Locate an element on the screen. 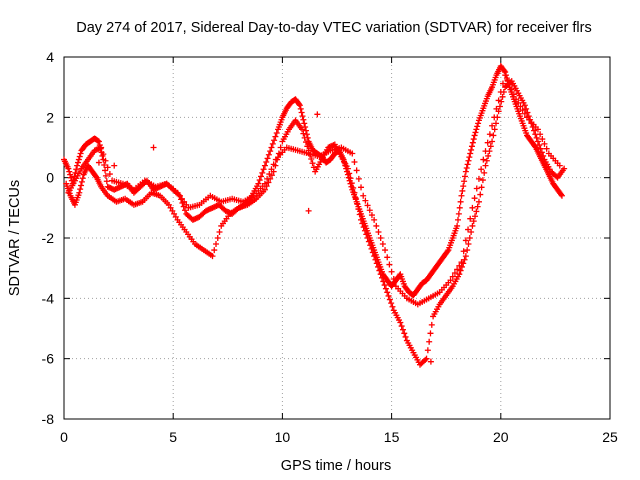  x-tick-label: 10 is located at coordinates (283, 437).